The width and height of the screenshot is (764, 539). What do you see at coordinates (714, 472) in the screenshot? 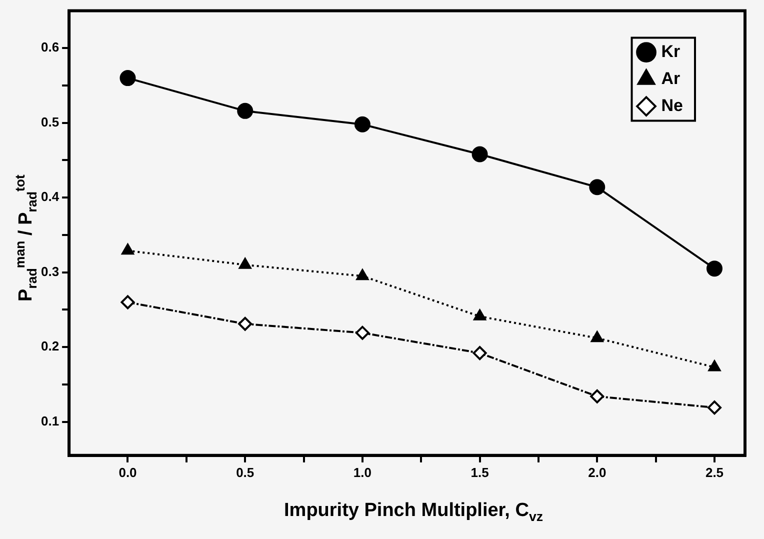
I see `x-tick-label: 2.5` at bounding box center [714, 472].